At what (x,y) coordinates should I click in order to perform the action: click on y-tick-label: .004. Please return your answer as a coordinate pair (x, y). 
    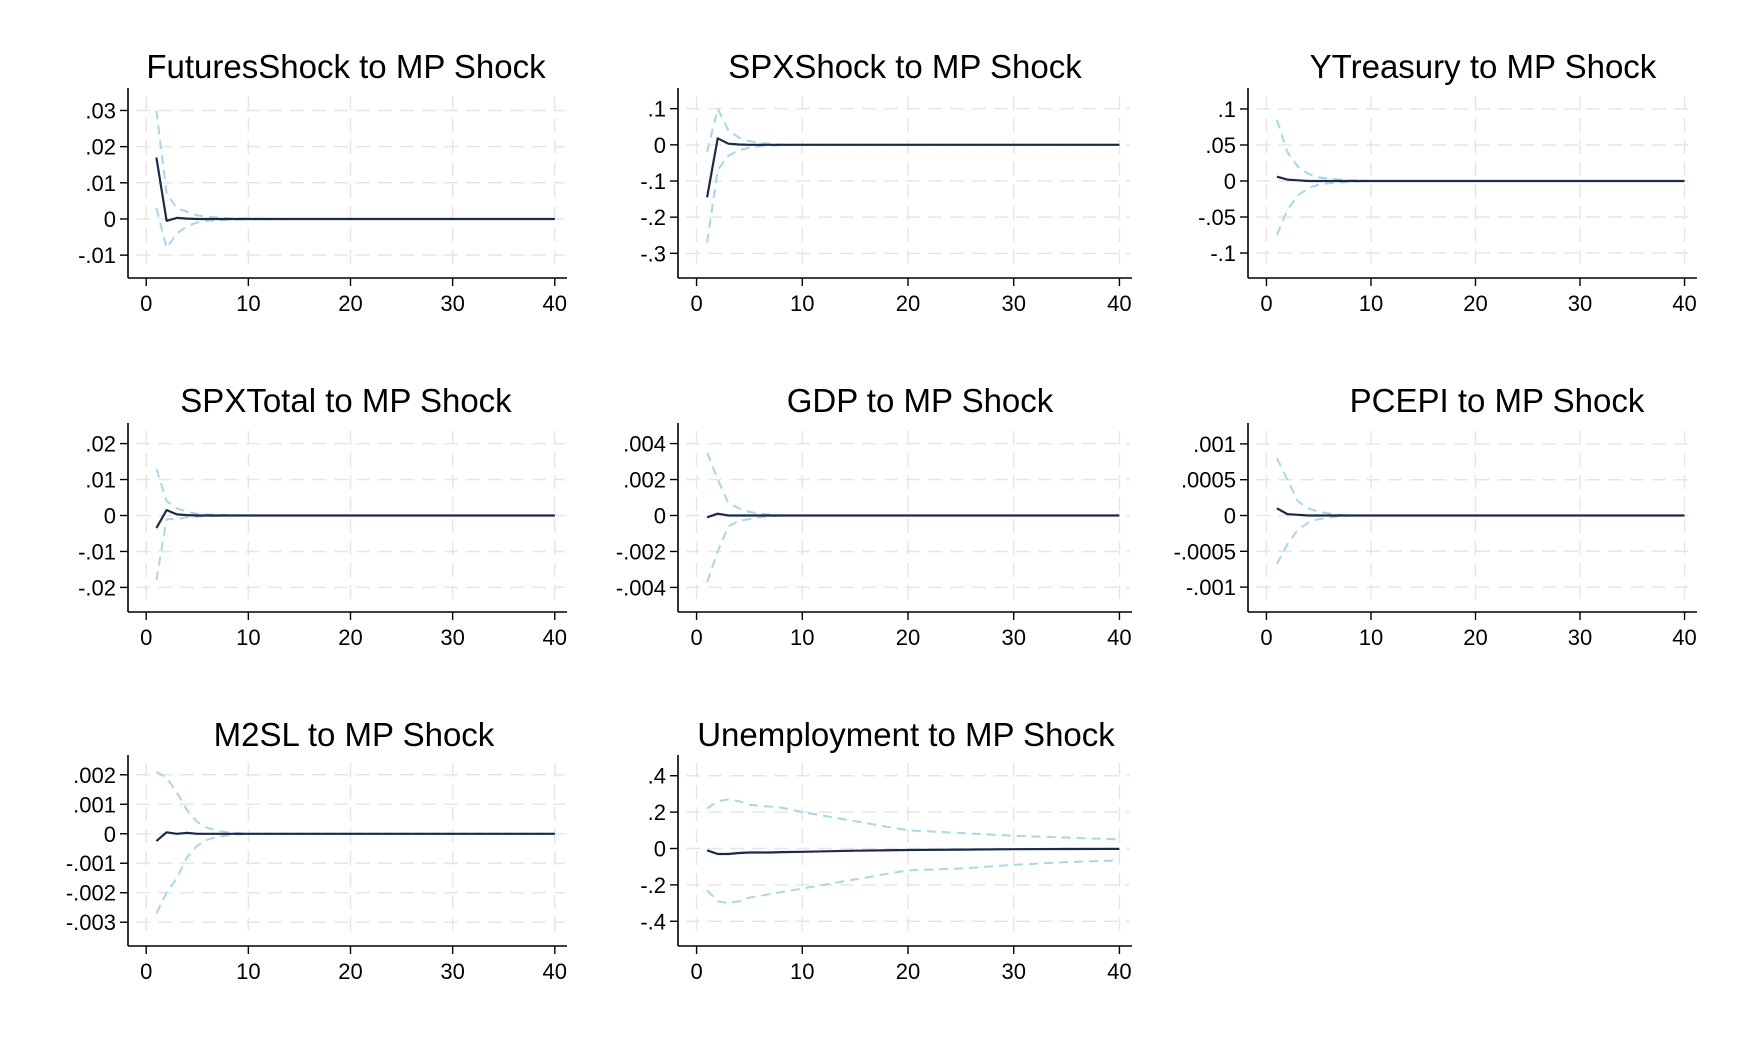
    Looking at the image, I should click on (644, 444).